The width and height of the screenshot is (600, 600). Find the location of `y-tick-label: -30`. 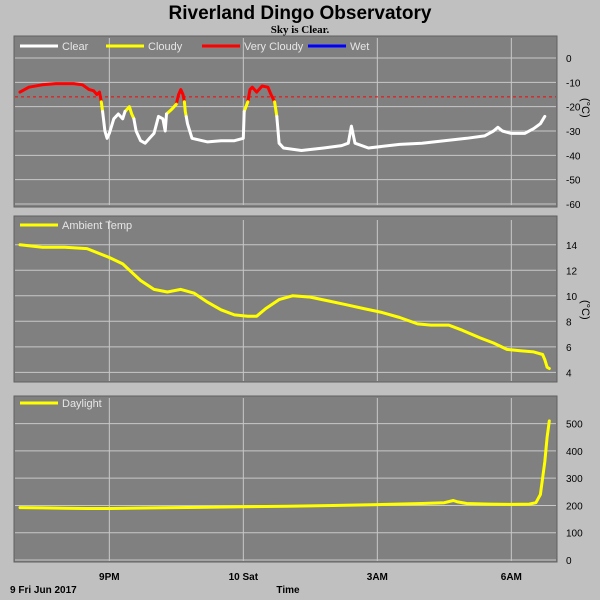

y-tick-label: -30 is located at coordinates (573, 132).